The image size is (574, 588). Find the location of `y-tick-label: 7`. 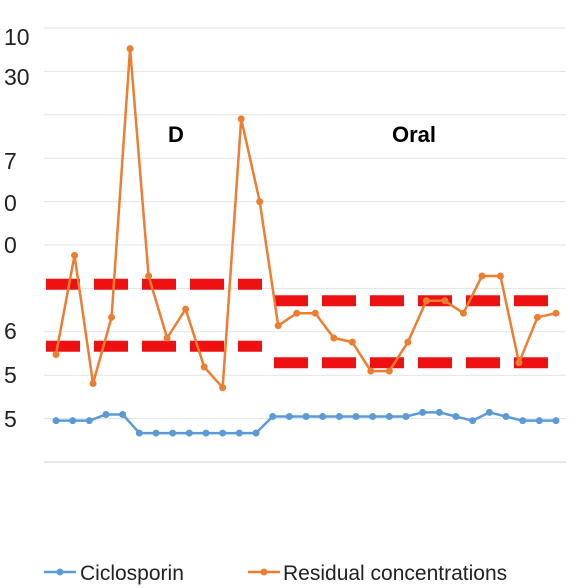

y-tick-label: 7 is located at coordinates (10, 161).